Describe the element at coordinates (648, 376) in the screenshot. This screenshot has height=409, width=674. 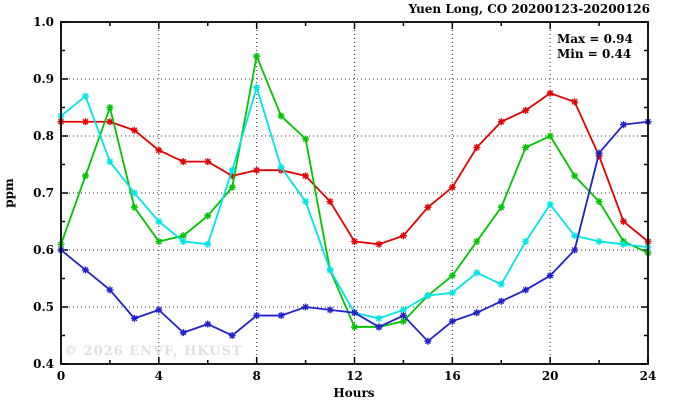
I see `x-tick-label: 24` at that location.